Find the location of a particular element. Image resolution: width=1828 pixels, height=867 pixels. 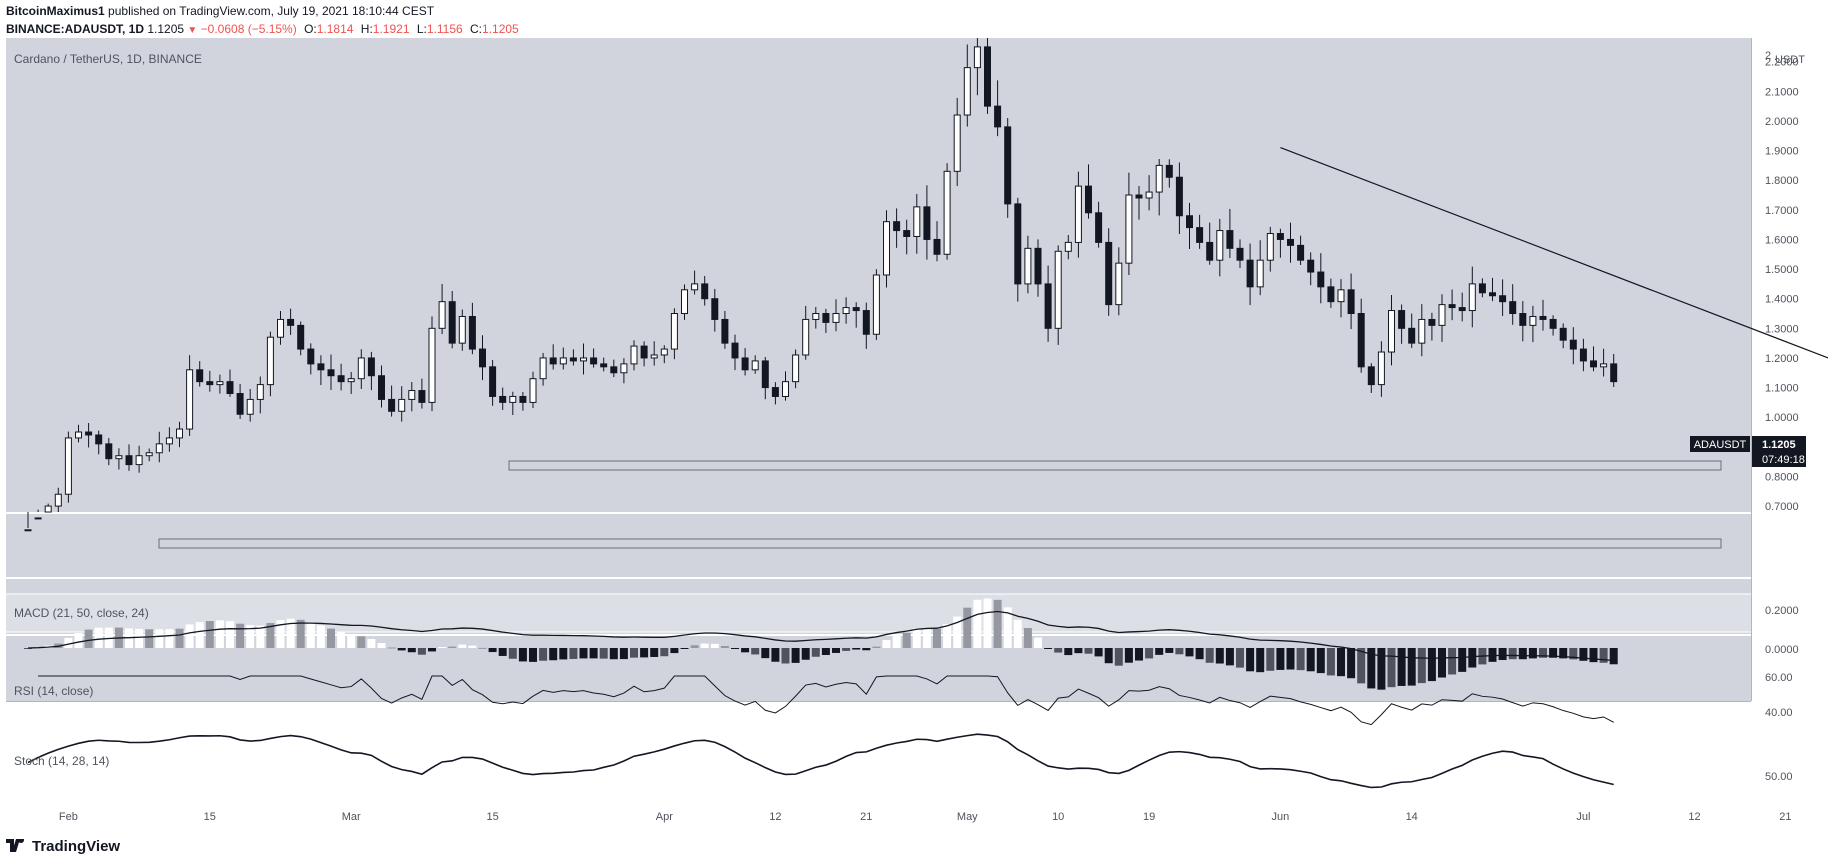

price-badge-value: 1.1205 is located at coordinates (1779, 445).